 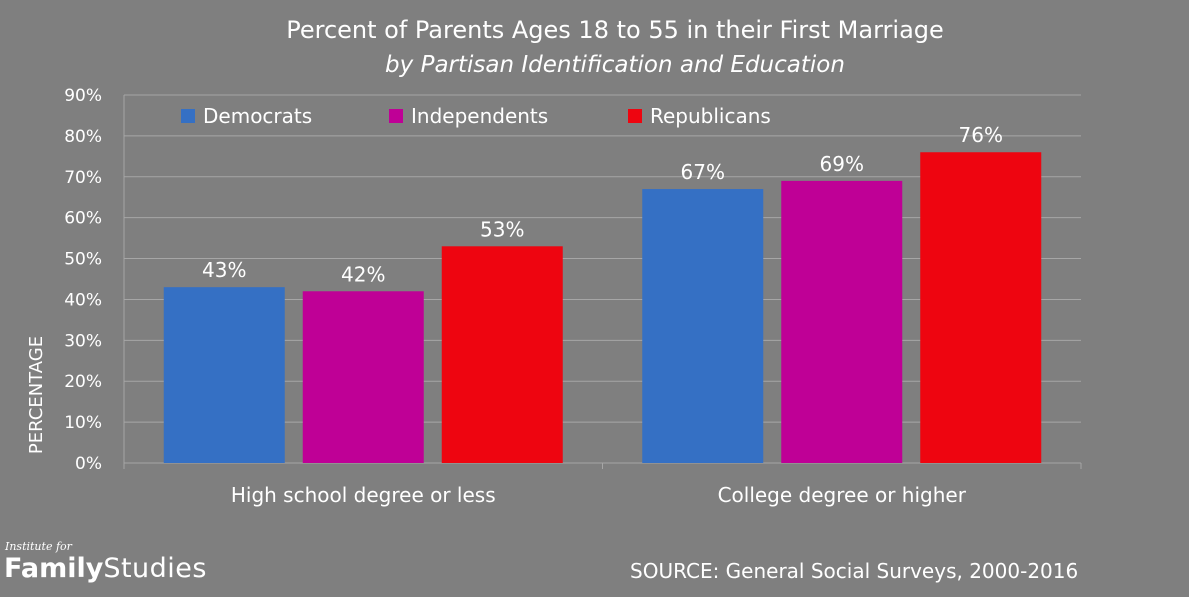 I want to click on ifs-logo: Institute for FamilyStudies, so click(x=105, y=561).